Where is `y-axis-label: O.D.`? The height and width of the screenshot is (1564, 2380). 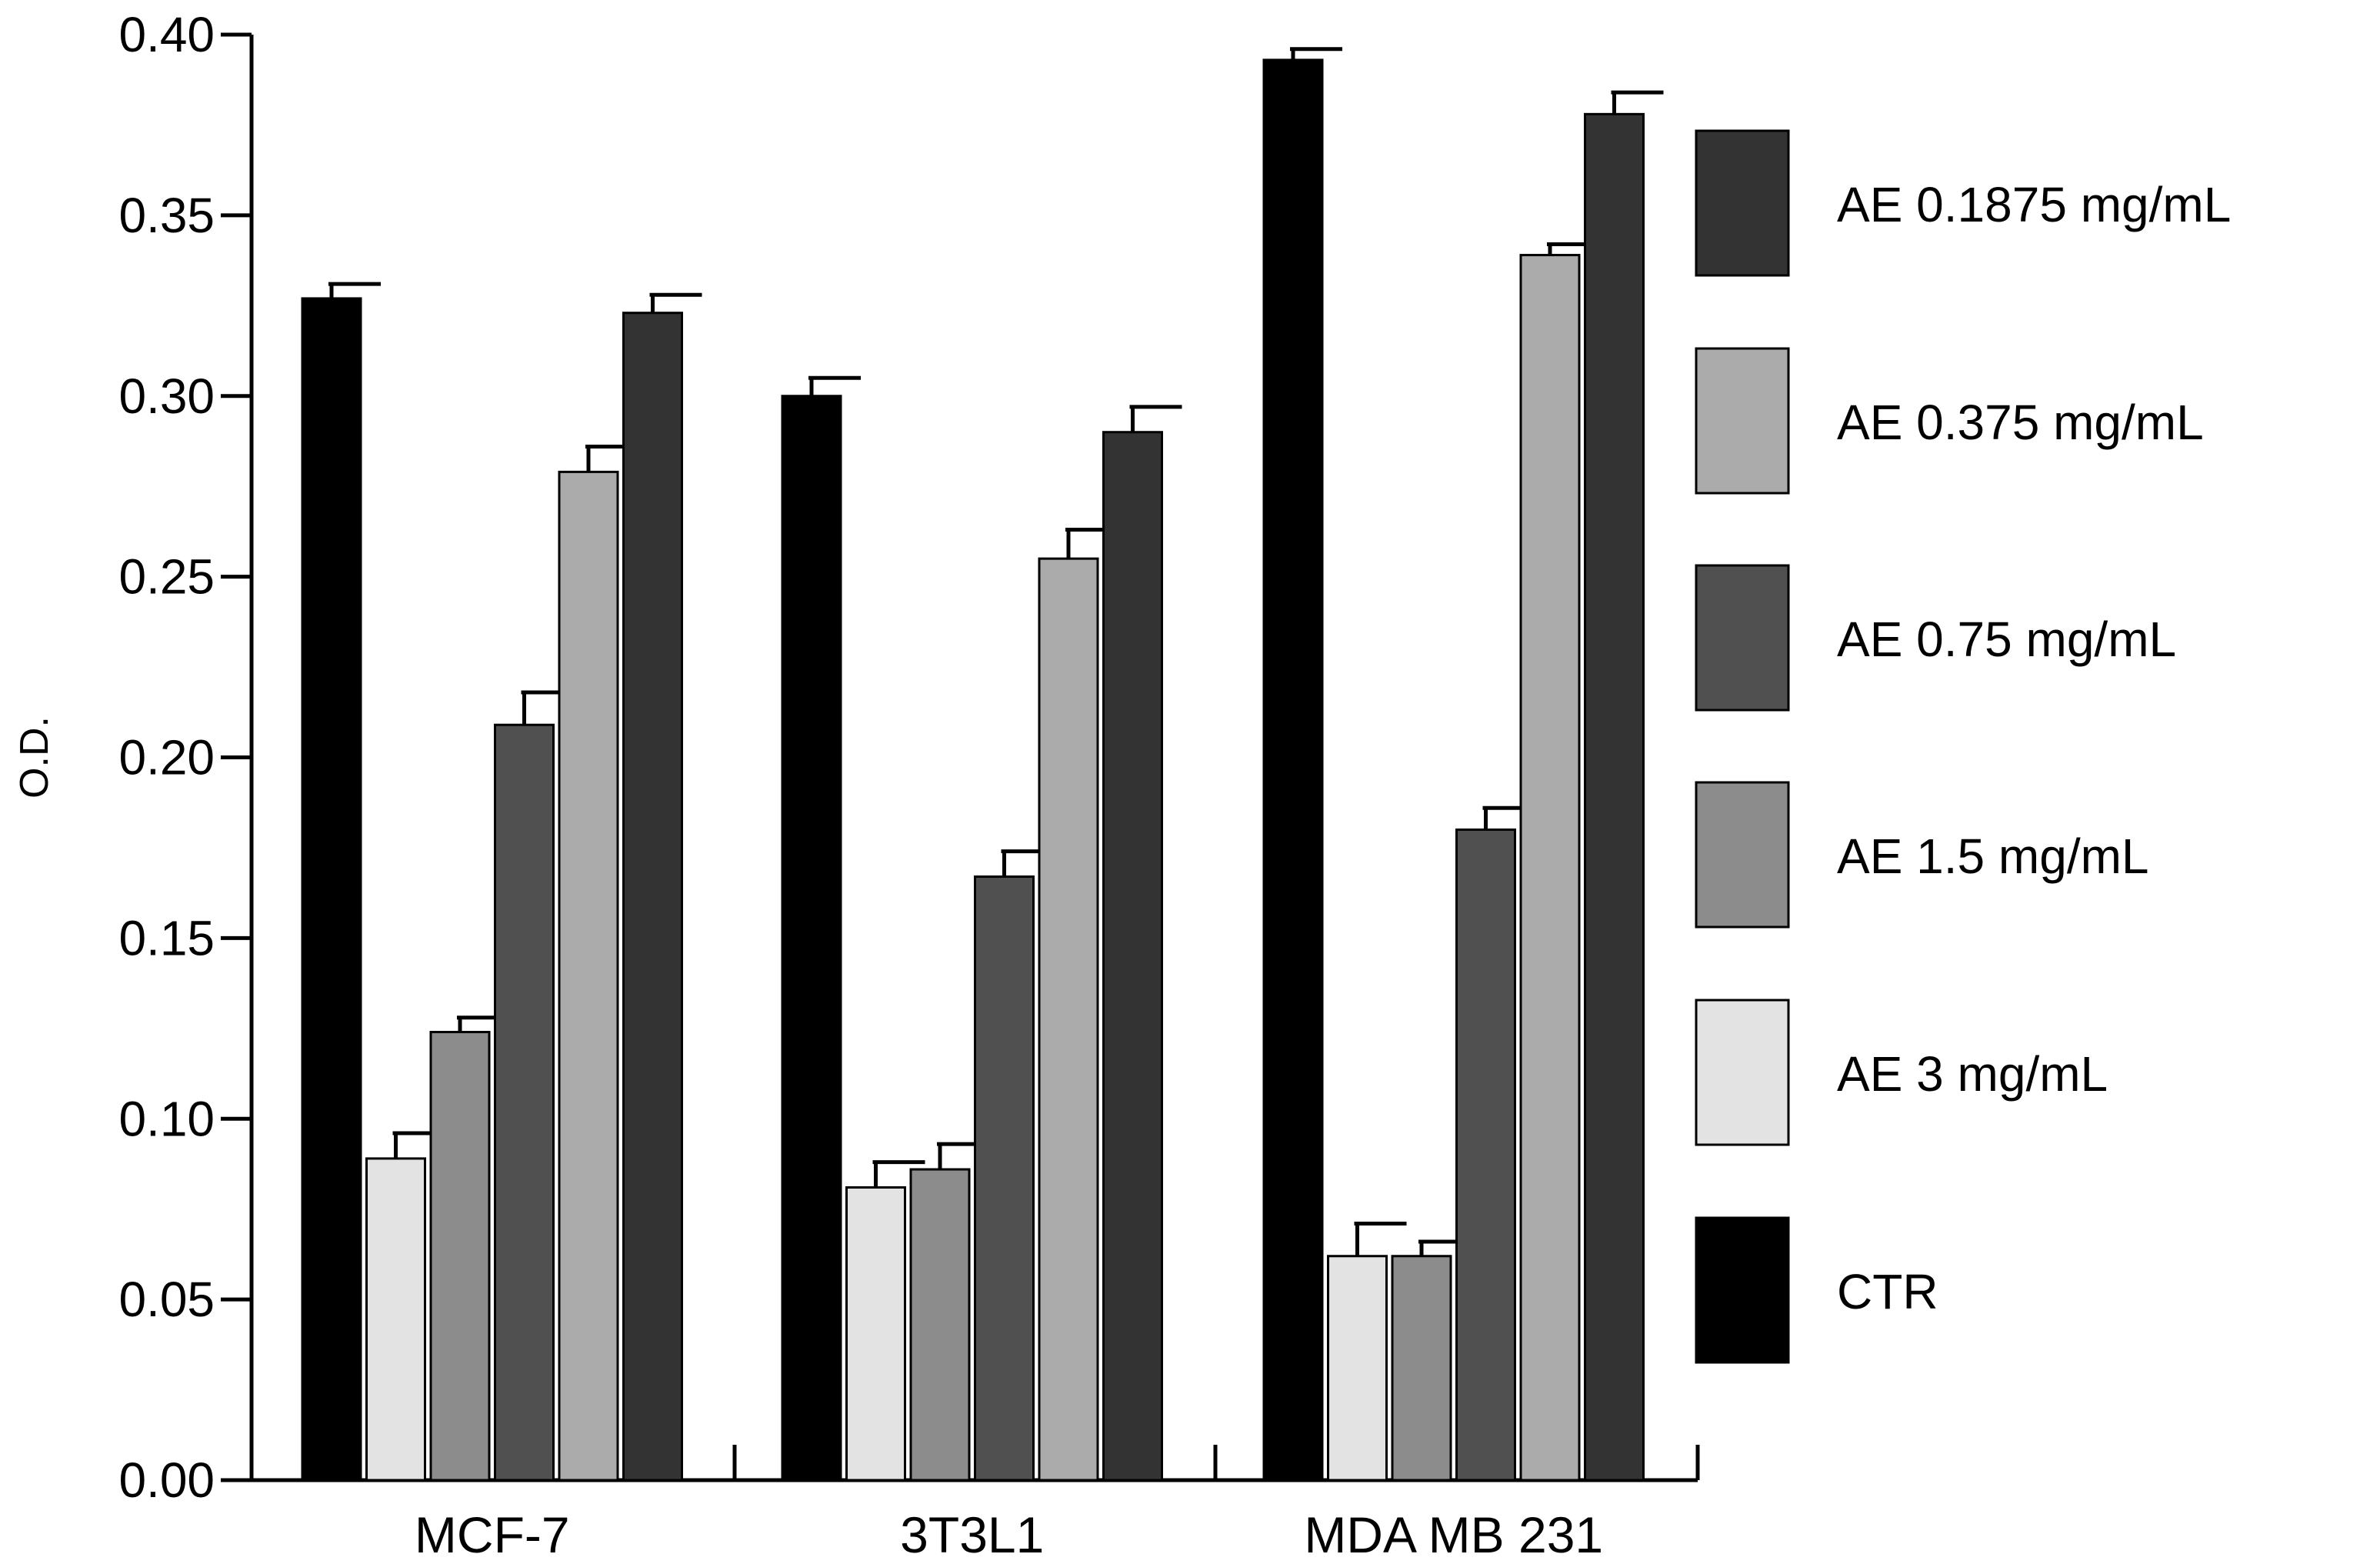
y-axis-label: O.D. is located at coordinates (34, 757).